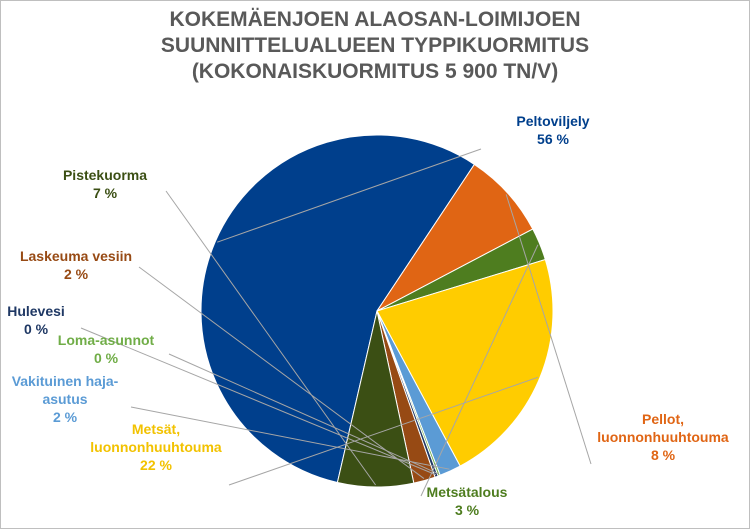  What do you see at coordinates (375, 71) in the screenshot?
I see `chart-title-line-3: (KOKONAISKUORMITUS 5 900 TN/V)` at bounding box center [375, 71].